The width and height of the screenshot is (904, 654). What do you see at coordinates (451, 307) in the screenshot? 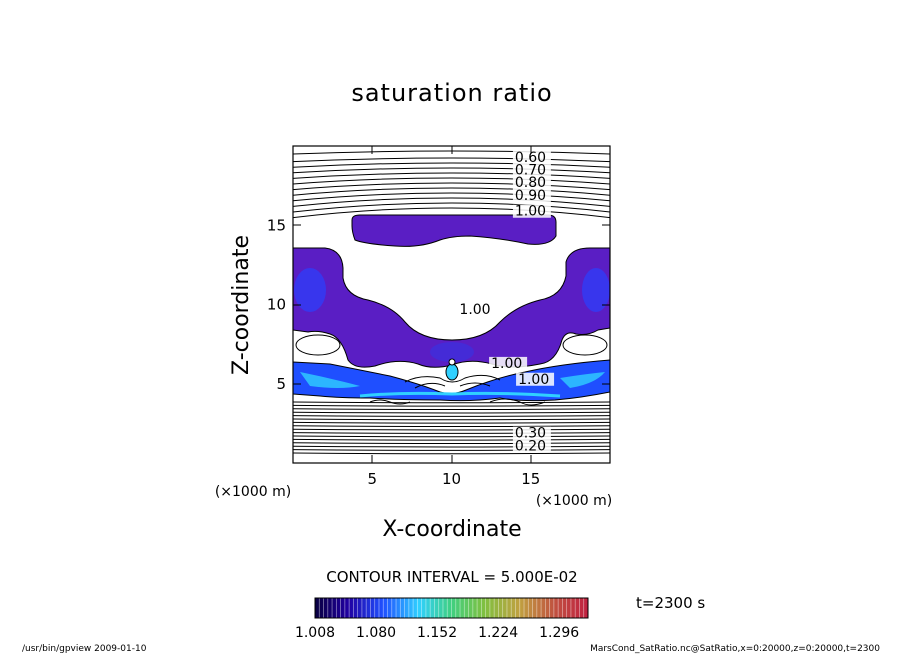
I see `main-supersaturated-band` at bounding box center [451, 307].